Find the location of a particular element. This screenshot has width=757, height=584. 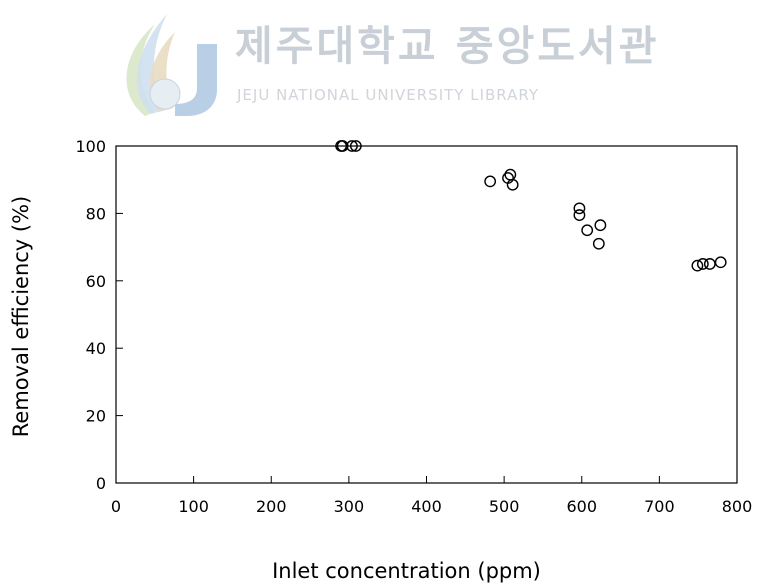

y-tick-label: 0 is located at coordinates (101, 483).